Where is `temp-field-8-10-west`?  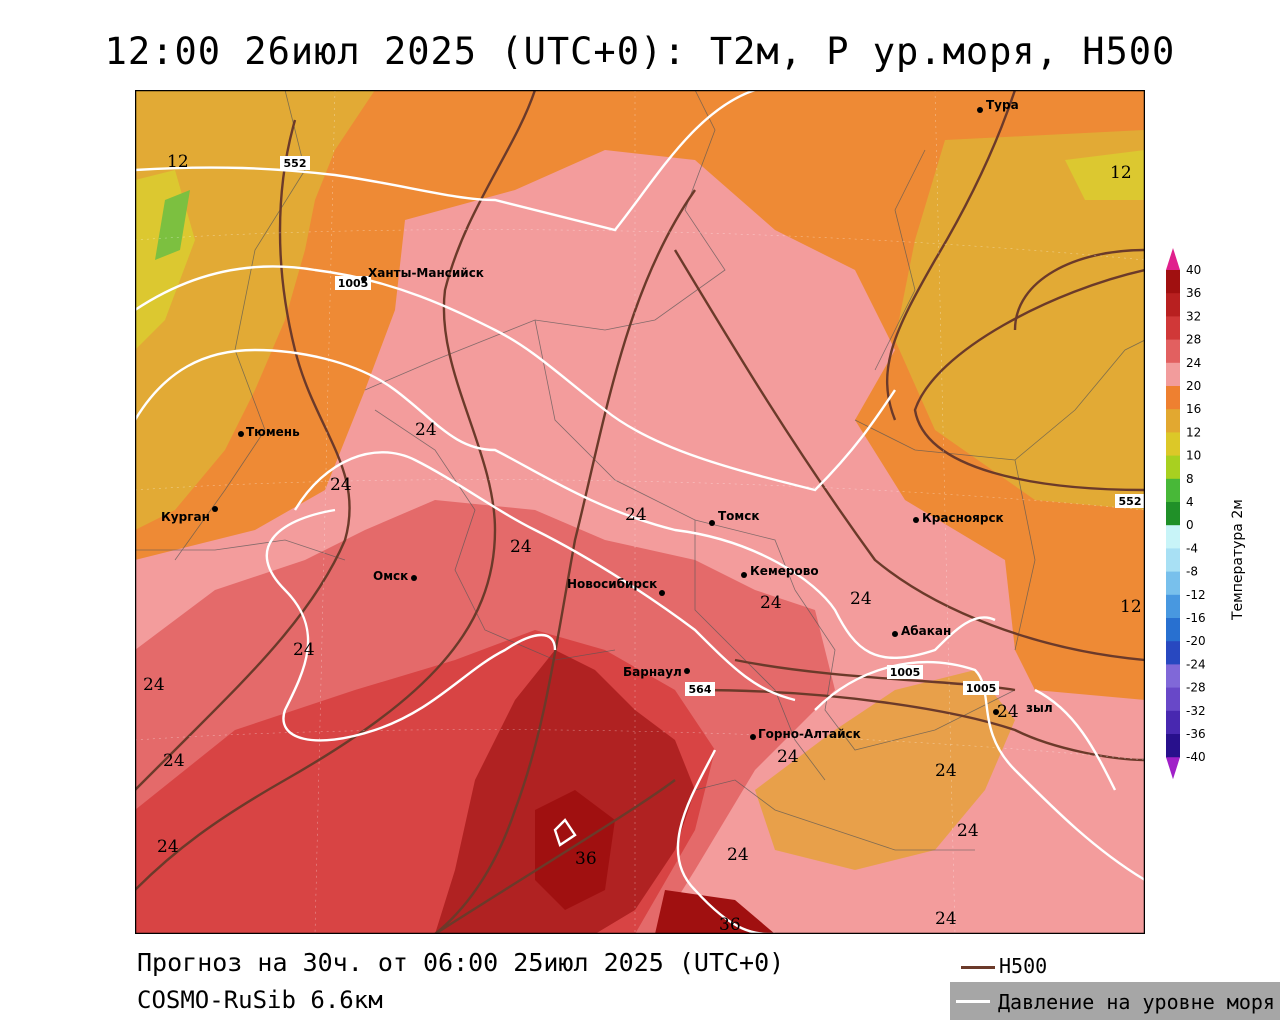
temp-field-8-10-west is located at coordinates (172, 225).